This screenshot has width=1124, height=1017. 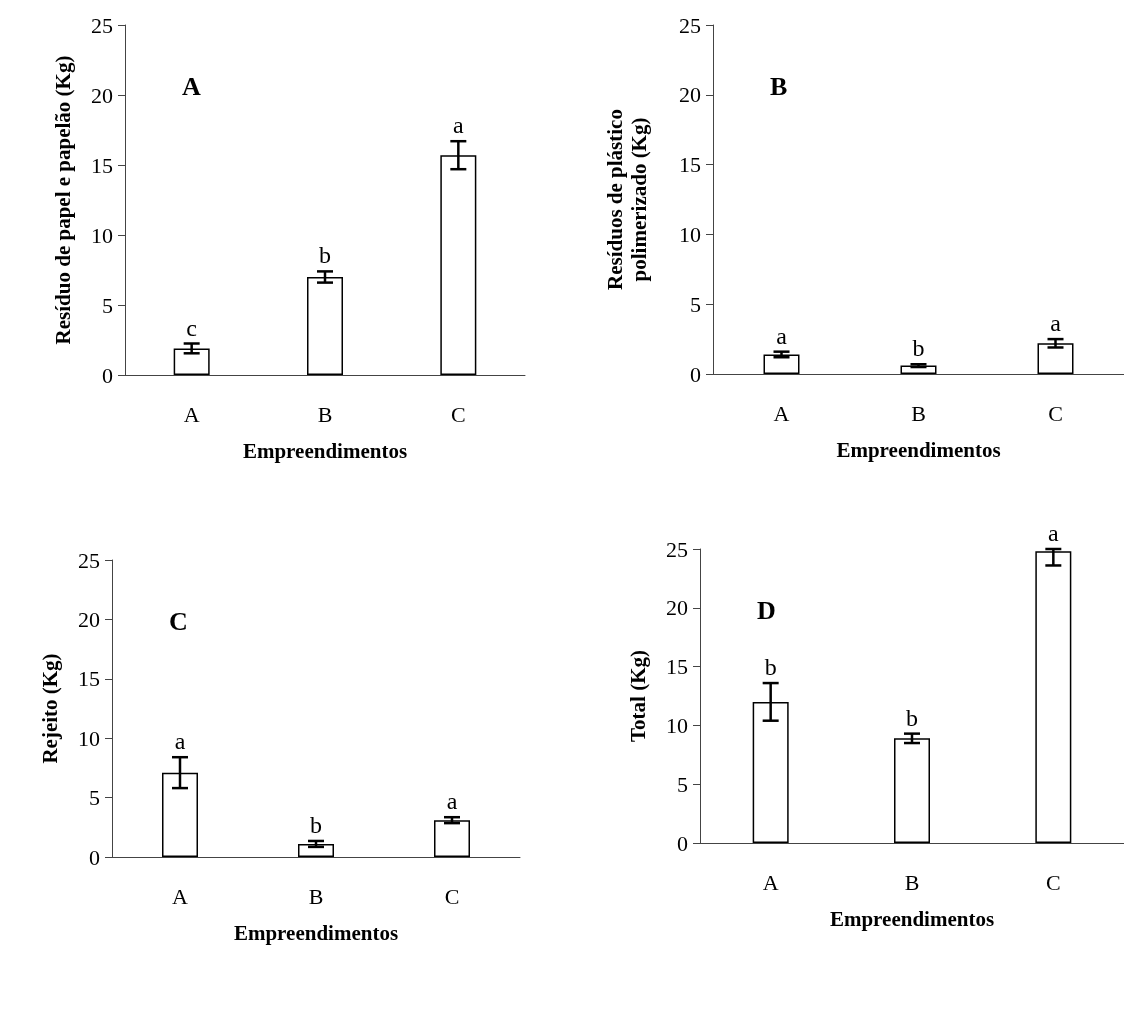 What do you see at coordinates (178, 621) in the screenshot?
I see `annotation: C` at bounding box center [178, 621].